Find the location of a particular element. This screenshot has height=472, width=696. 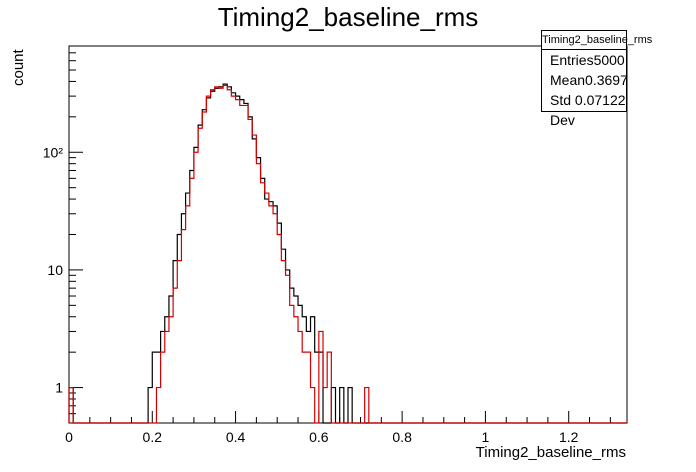

stats-row-entries: Entries 5000 is located at coordinates (584, 60).